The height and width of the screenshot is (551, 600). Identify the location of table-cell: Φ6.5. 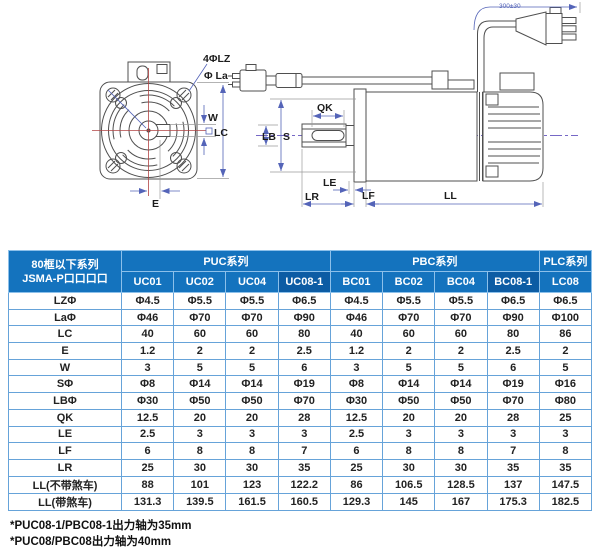
(304, 301).